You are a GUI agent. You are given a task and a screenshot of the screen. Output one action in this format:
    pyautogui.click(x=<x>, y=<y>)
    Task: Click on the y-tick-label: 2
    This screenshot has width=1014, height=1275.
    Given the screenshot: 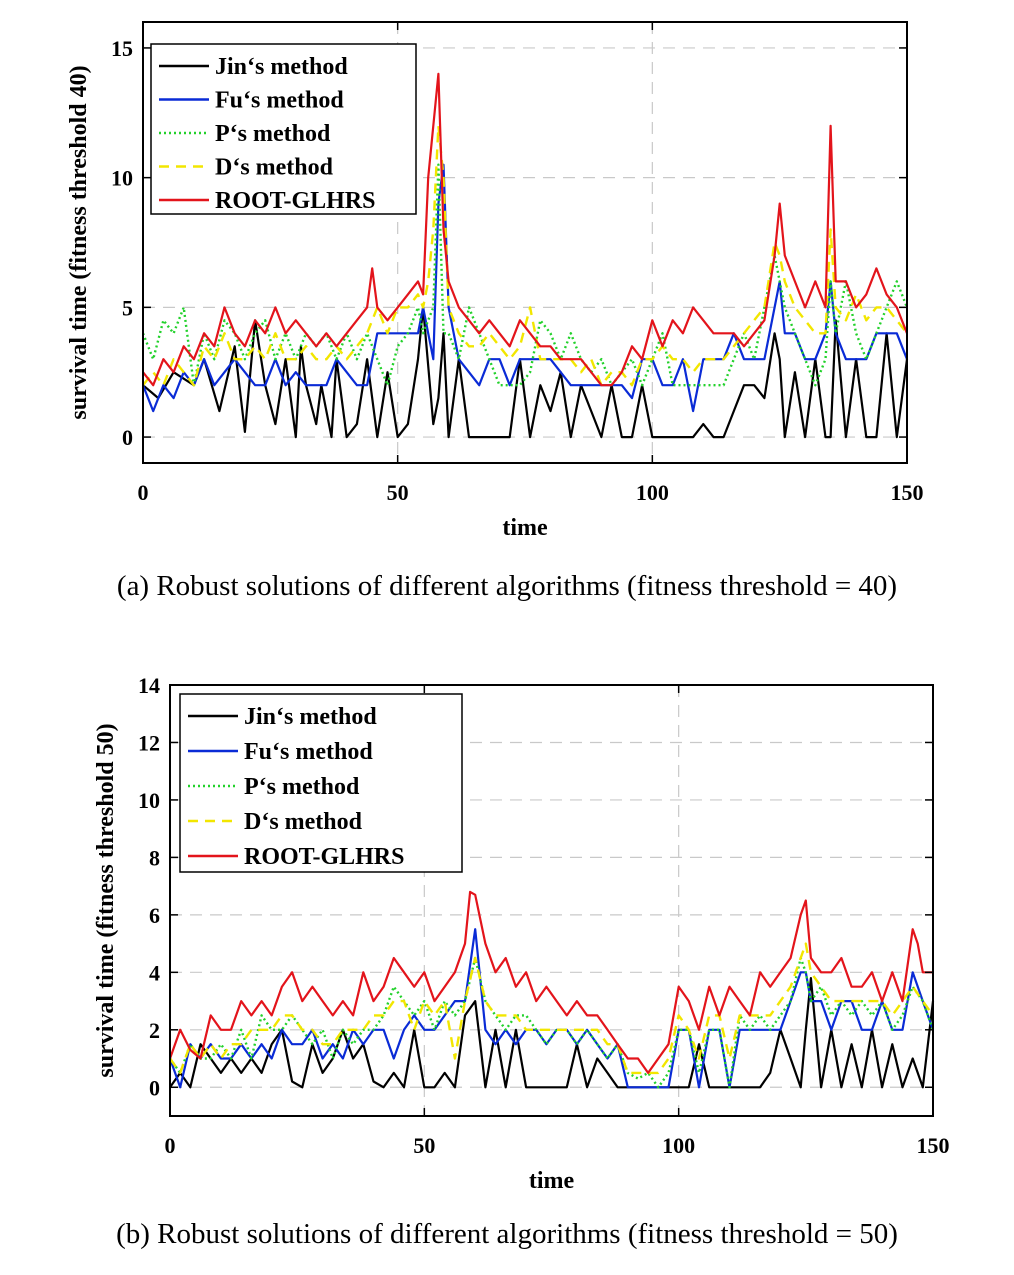 What is the action you would take?
    pyautogui.click(x=154, y=1030)
    